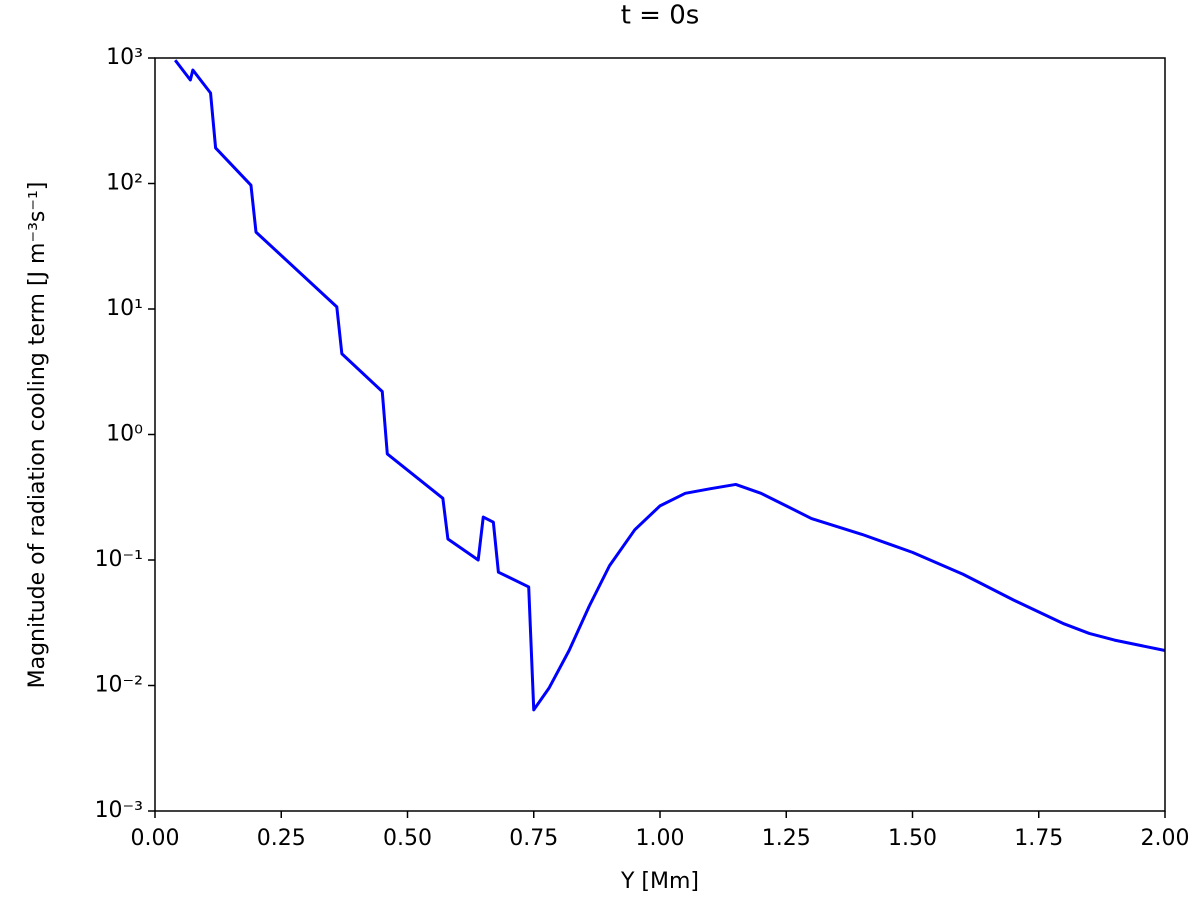  Describe the element at coordinates (119, 810) in the screenshot. I see `y-tick-label: 10⁻³` at that location.